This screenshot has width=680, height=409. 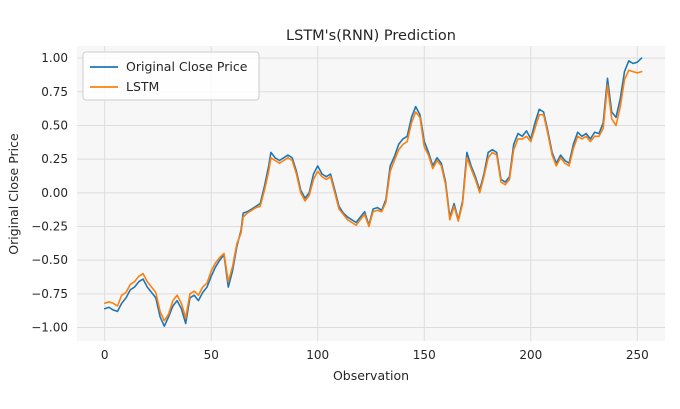 I want to click on y-tick-labels: −1.00 −0.75 −0.50 −0.25 0.00 0.25 0.50 0.75 1.00, so click(x=49, y=192).